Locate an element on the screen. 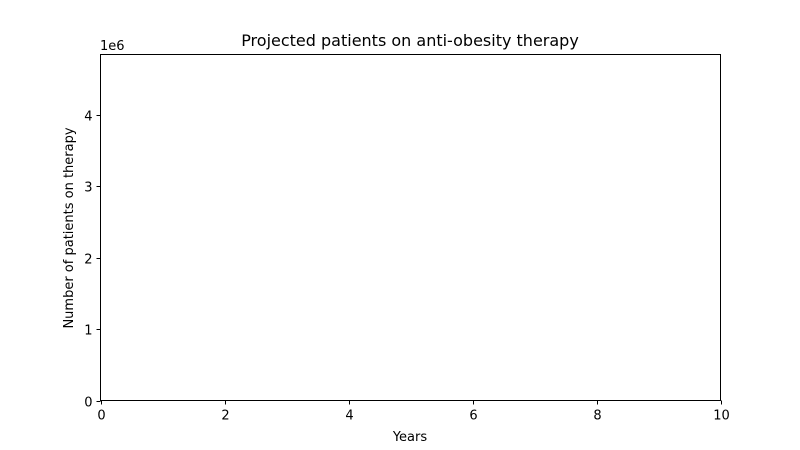  y-tick-label: 3 is located at coordinates (88, 188).